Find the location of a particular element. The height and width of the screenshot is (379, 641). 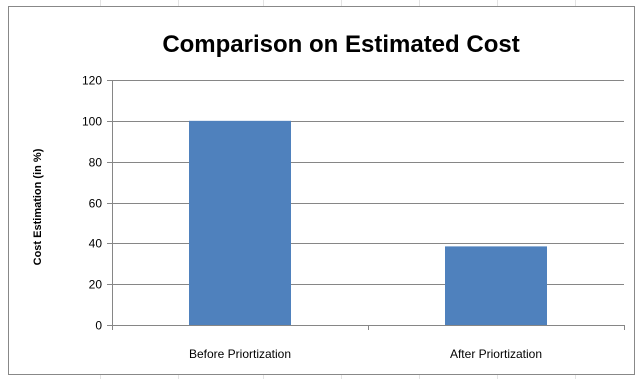

y-tick-label: 60 is located at coordinates (96, 204).